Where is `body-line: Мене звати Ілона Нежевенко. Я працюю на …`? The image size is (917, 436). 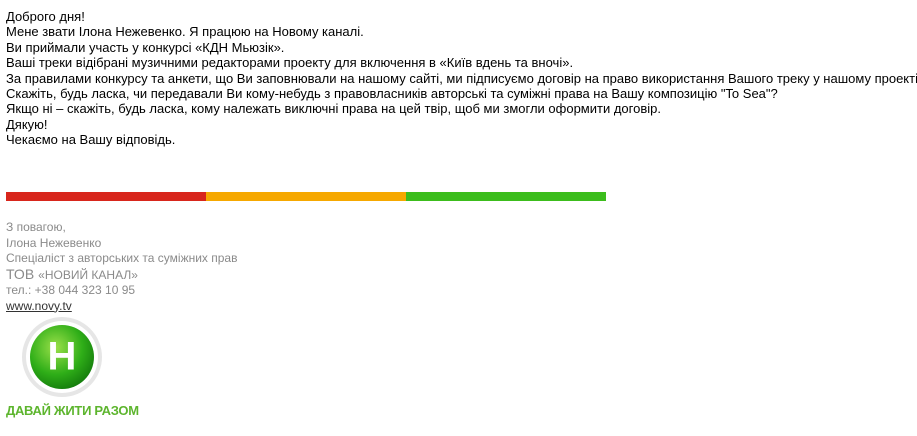
body-line: Мене звати Ілона Нежевенко. Я працюю на … is located at coordinates (185, 32).